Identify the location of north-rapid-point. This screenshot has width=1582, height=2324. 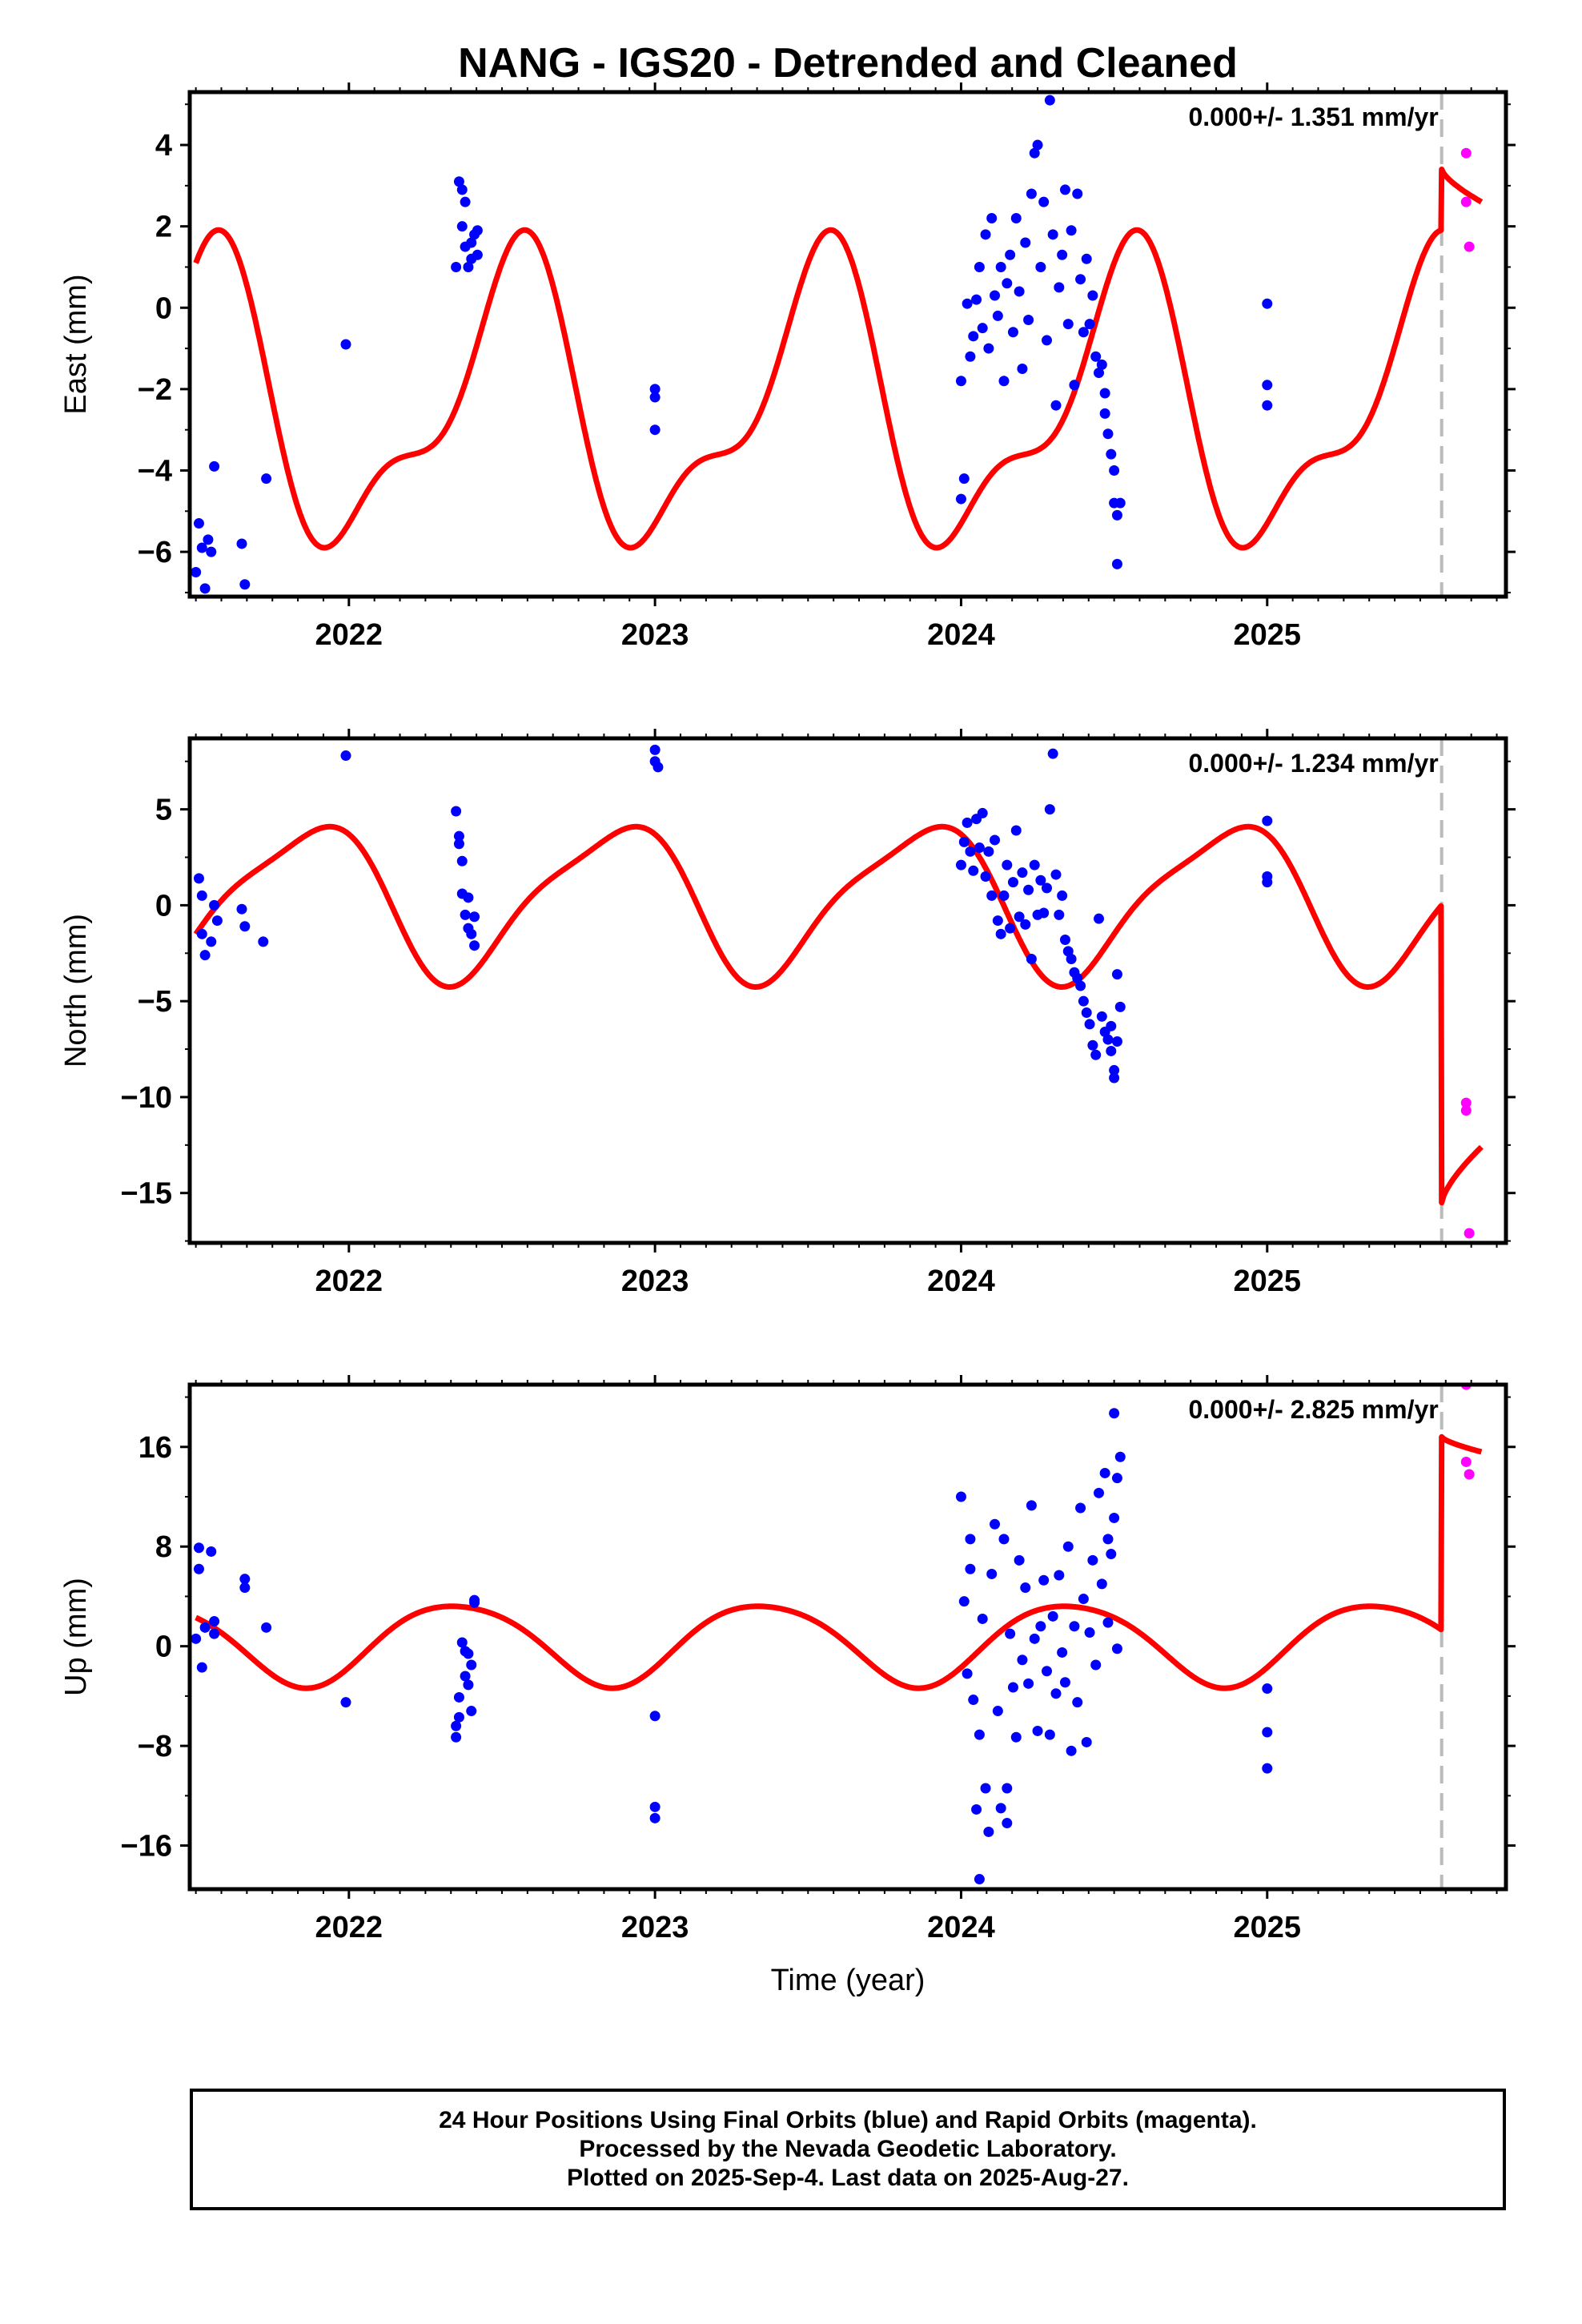
(1466, 1102).